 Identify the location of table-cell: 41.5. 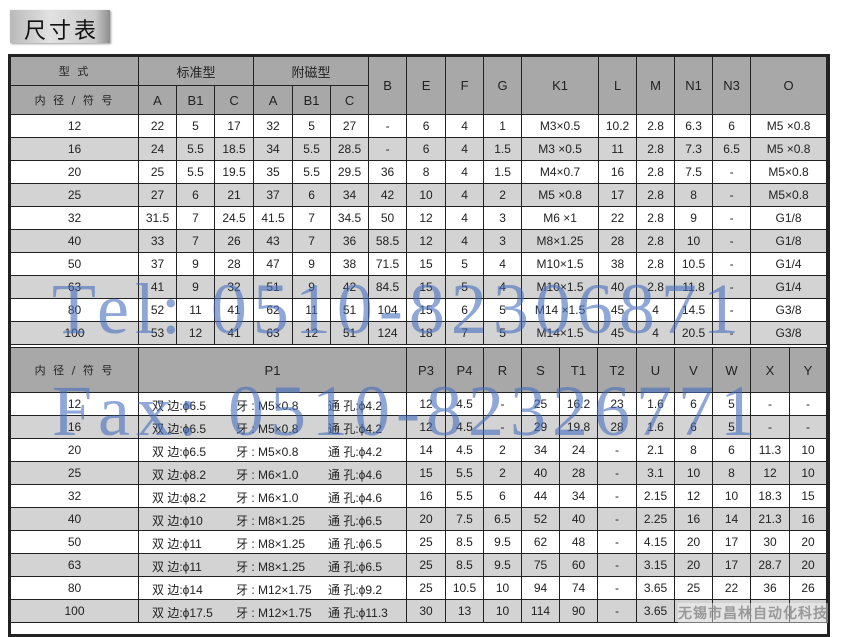
(273, 218).